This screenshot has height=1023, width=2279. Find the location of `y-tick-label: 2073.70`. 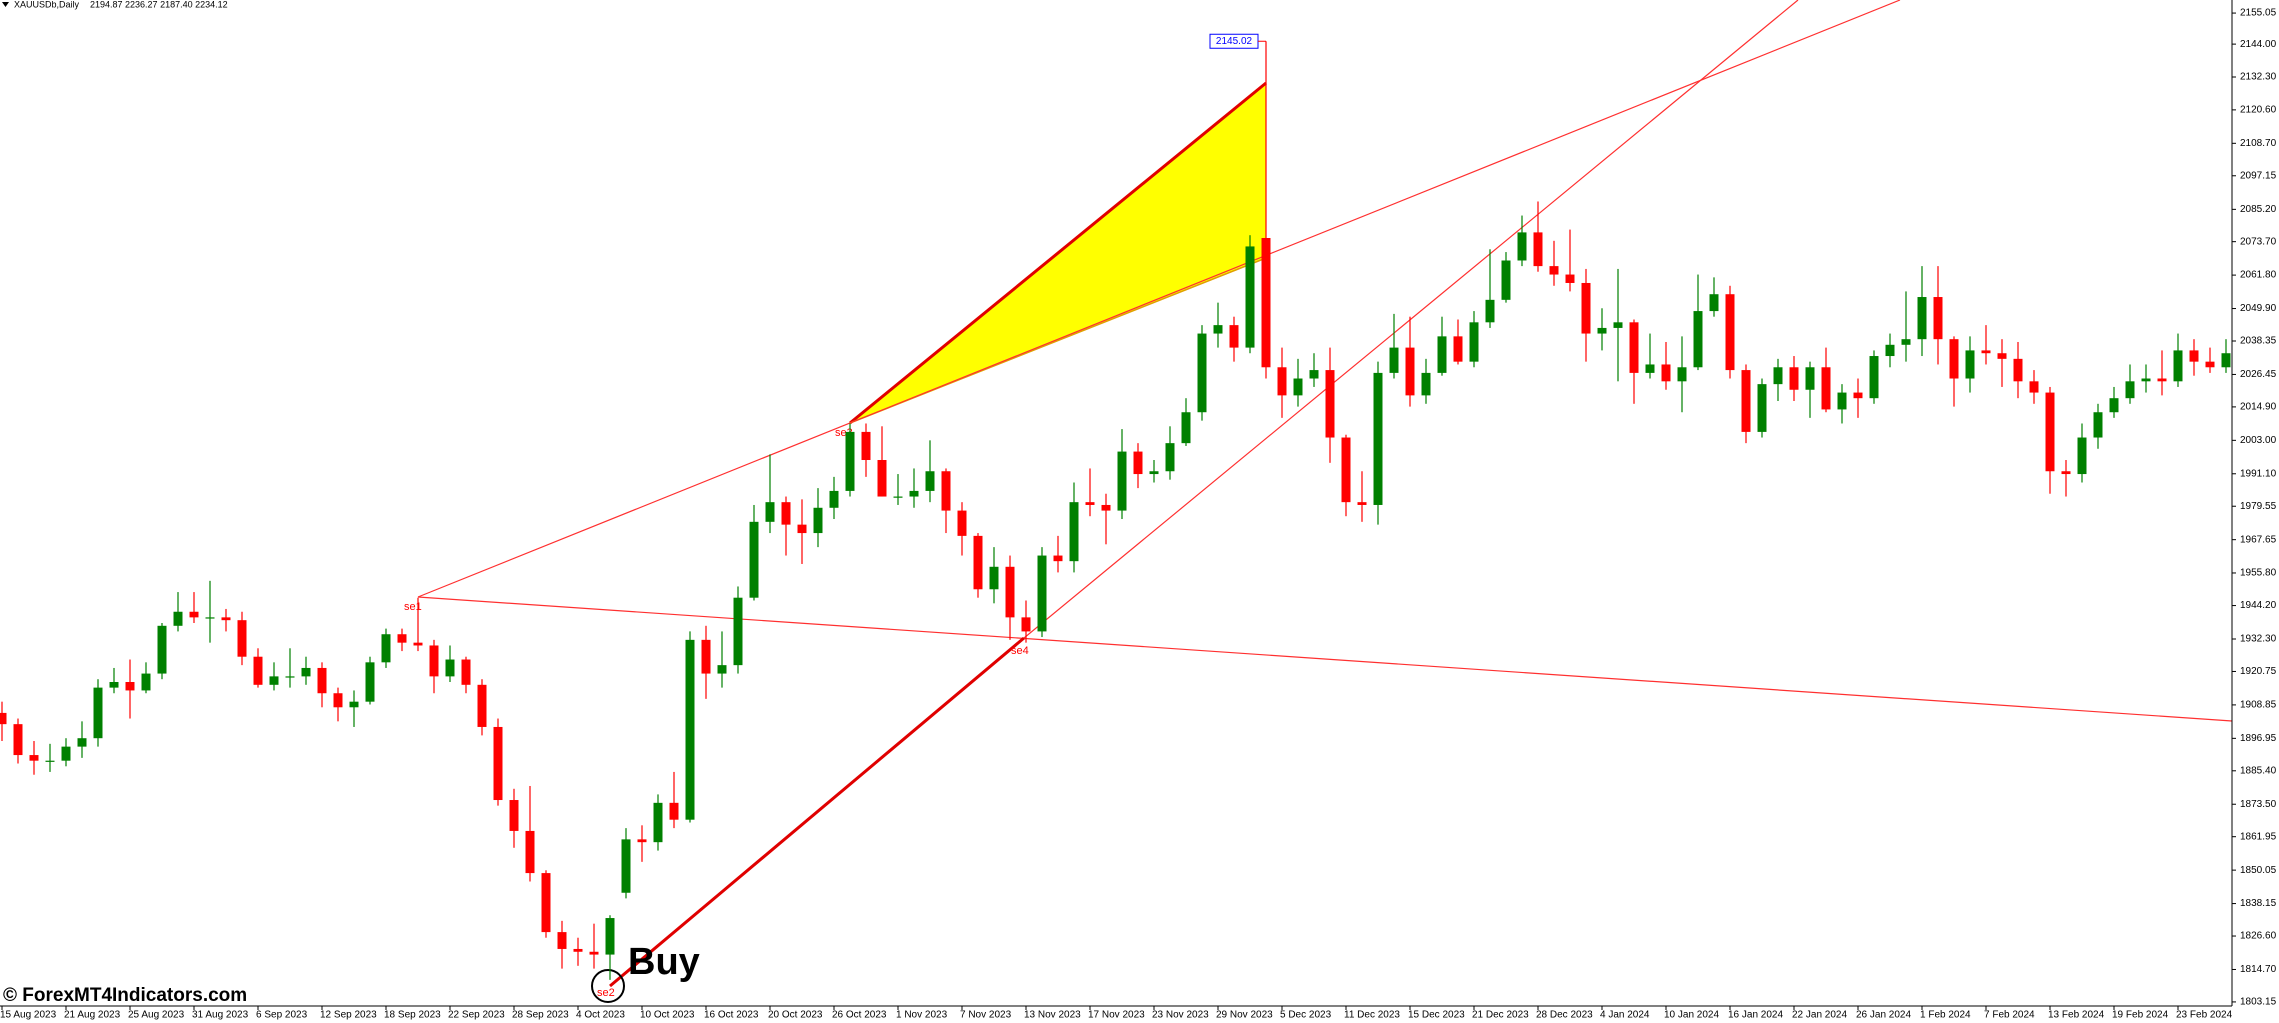

y-tick-label: 2073.70 is located at coordinates (2258, 241).